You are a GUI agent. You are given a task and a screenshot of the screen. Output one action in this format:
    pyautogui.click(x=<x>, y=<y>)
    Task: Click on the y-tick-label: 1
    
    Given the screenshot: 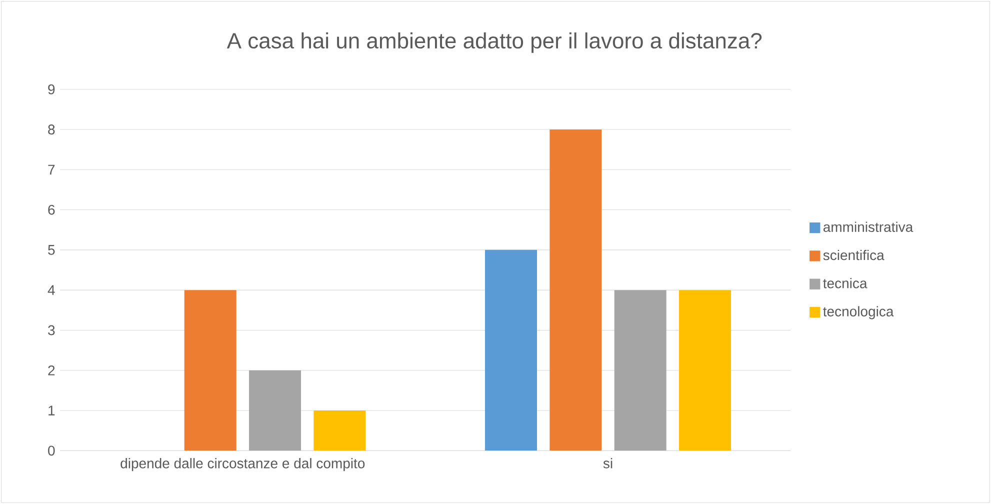 What is the action you would take?
    pyautogui.click(x=51, y=411)
    